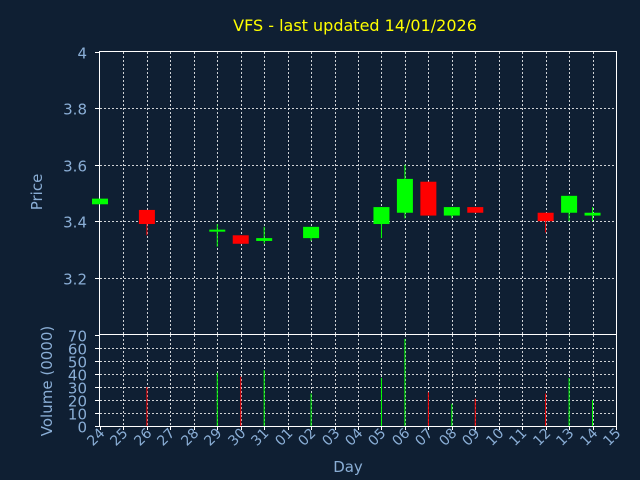  I want to click on x-tick-label: 29, so click(213, 438).